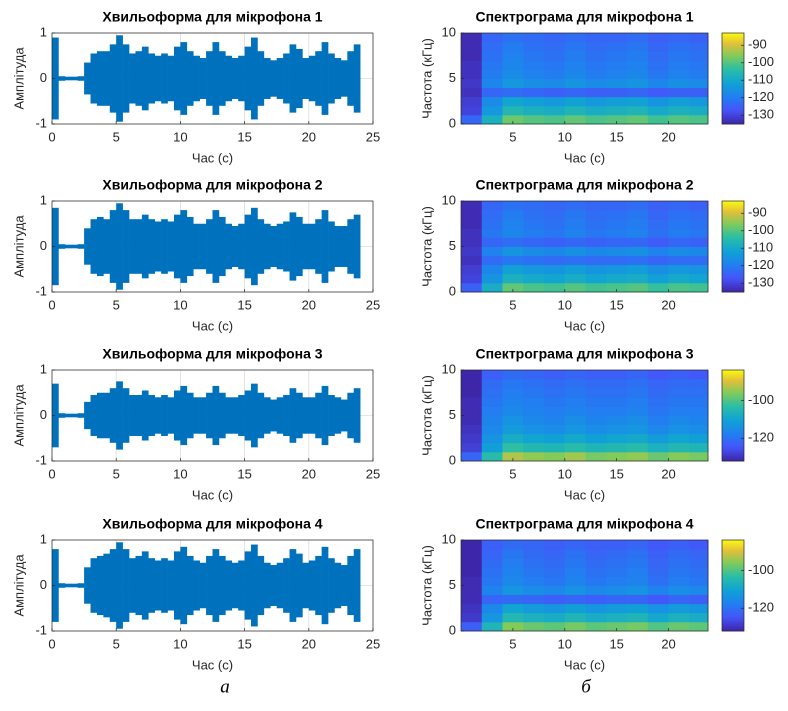  What do you see at coordinates (584, 157) in the screenshot?
I see `x-axis-label: Час (с)` at bounding box center [584, 157].